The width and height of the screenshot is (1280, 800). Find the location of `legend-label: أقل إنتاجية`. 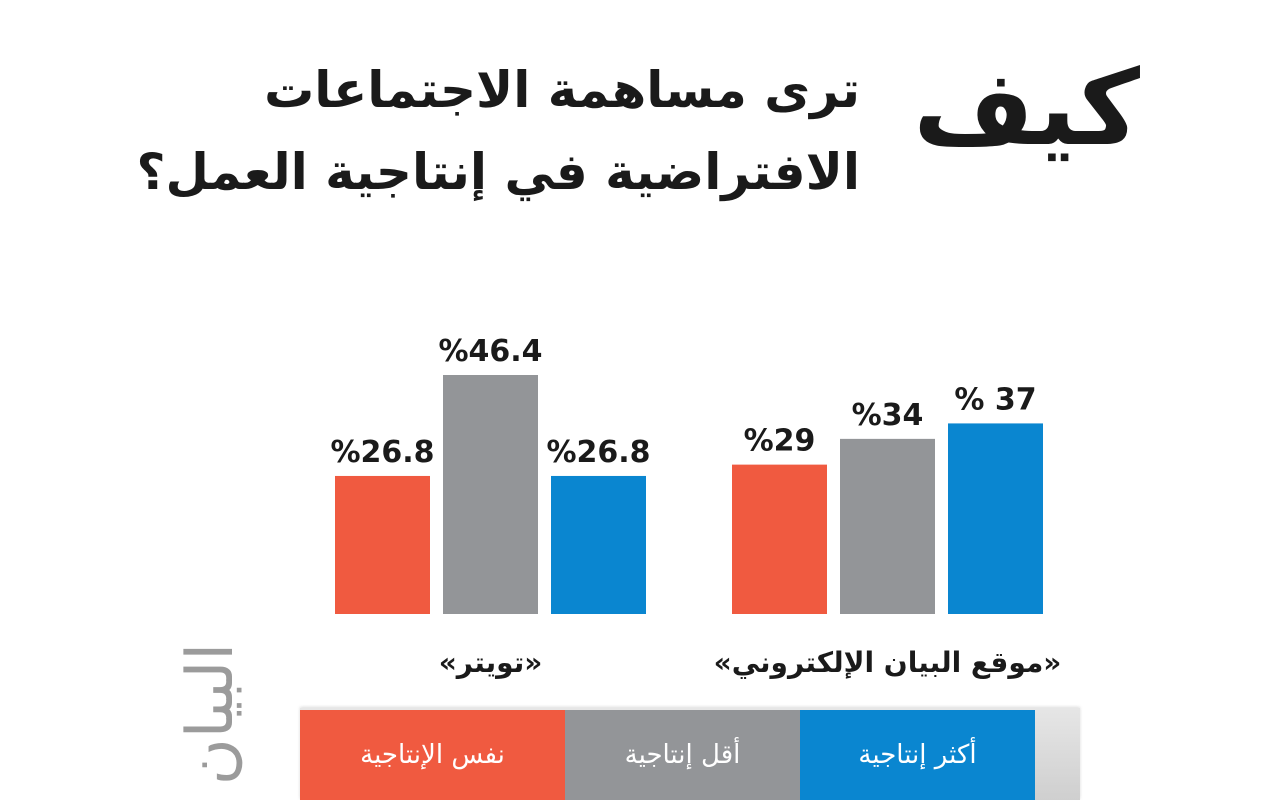

legend-label: أقل إنتاجية is located at coordinates (682, 755).